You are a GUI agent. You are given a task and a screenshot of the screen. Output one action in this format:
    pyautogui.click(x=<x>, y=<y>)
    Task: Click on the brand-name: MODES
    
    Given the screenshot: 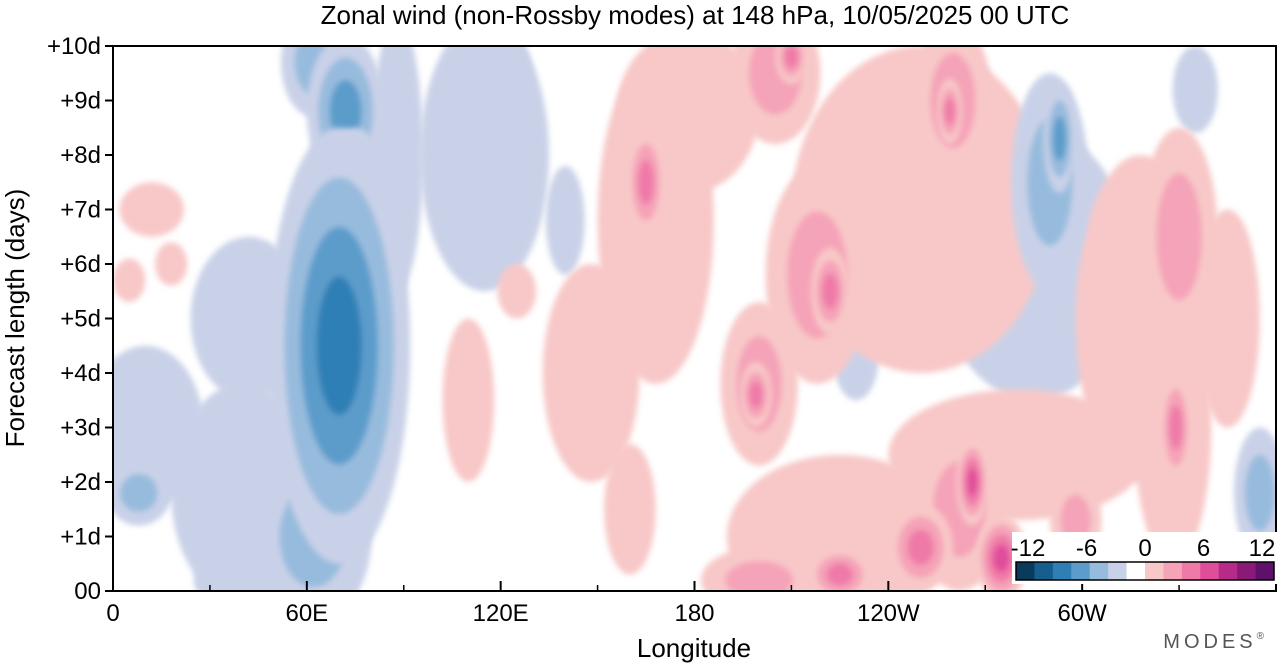 What is the action you would take?
    pyautogui.click(x=1210, y=642)
    